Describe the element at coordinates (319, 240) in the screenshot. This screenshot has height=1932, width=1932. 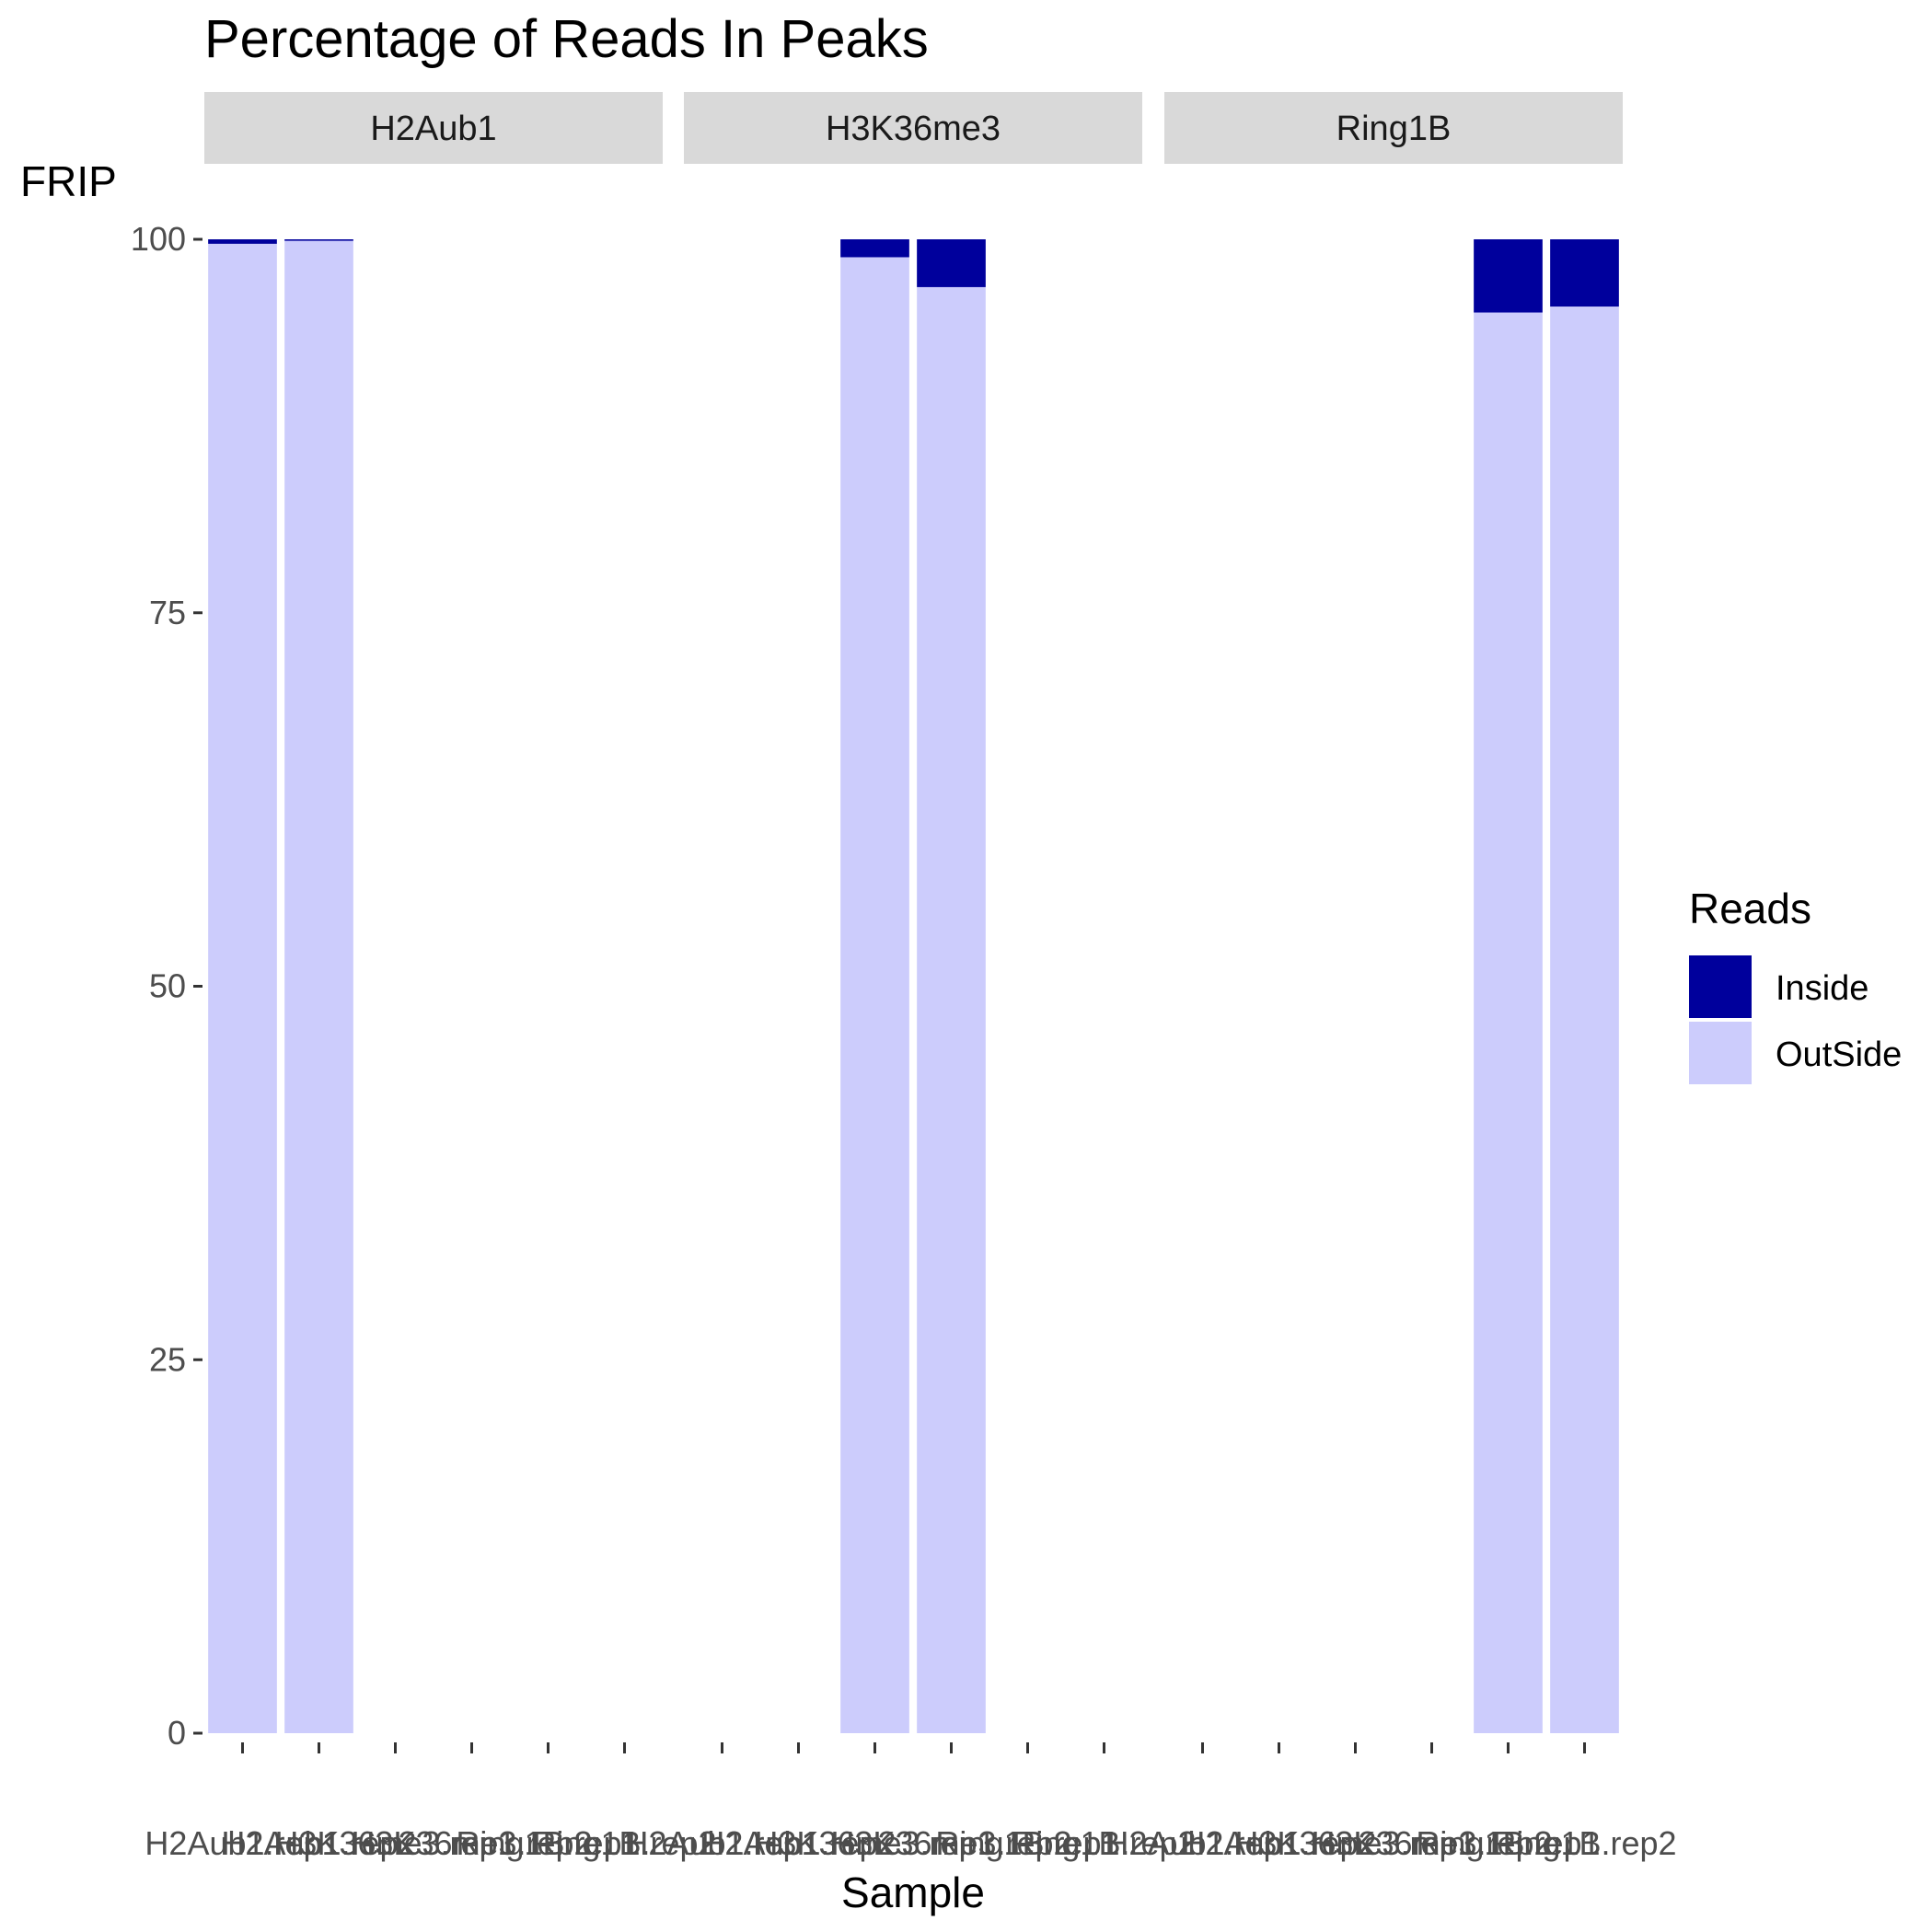
I see `bar-inside-h2aub1-rep2` at that location.